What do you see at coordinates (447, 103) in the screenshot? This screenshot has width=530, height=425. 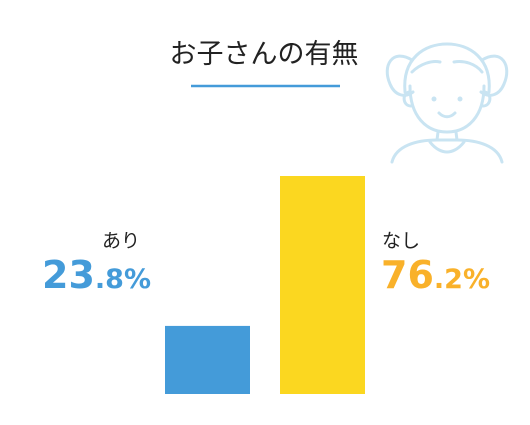 I see `girl-with-pigtails-icon` at bounding box center [447, 103].